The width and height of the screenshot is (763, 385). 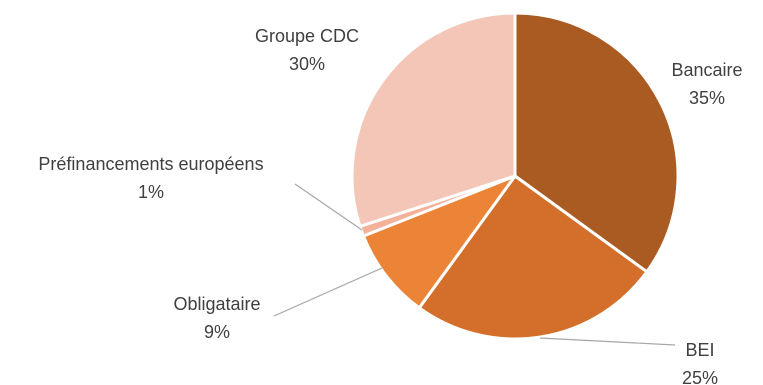 What do you see at coordinates (328, 292) in the screenshot?
I see `leader-line-obligataire` at bounding box center [328, 292].